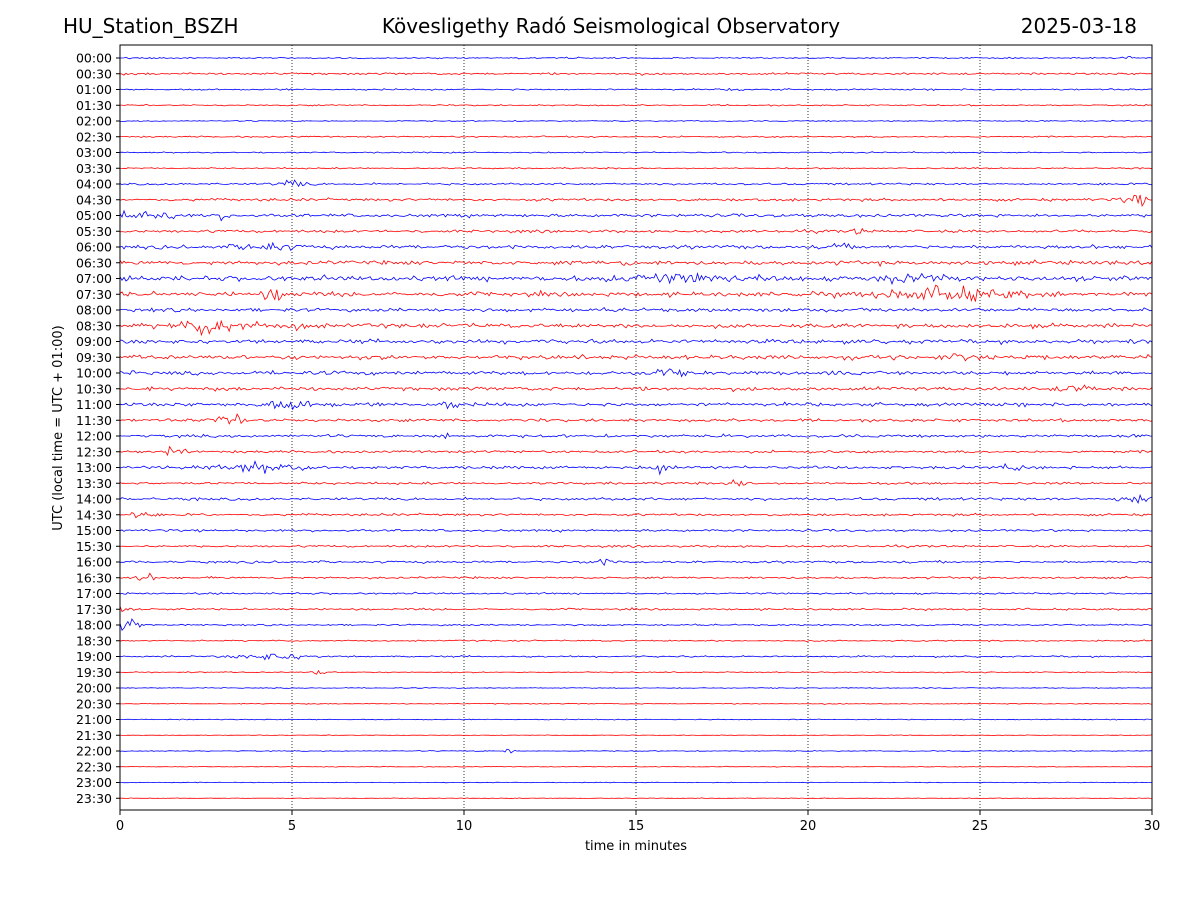 The image size is (1200, 900). Describe the element at coordinates (94, 703) in the screenshot. I see `y-tick-label: 20:30` at that location.